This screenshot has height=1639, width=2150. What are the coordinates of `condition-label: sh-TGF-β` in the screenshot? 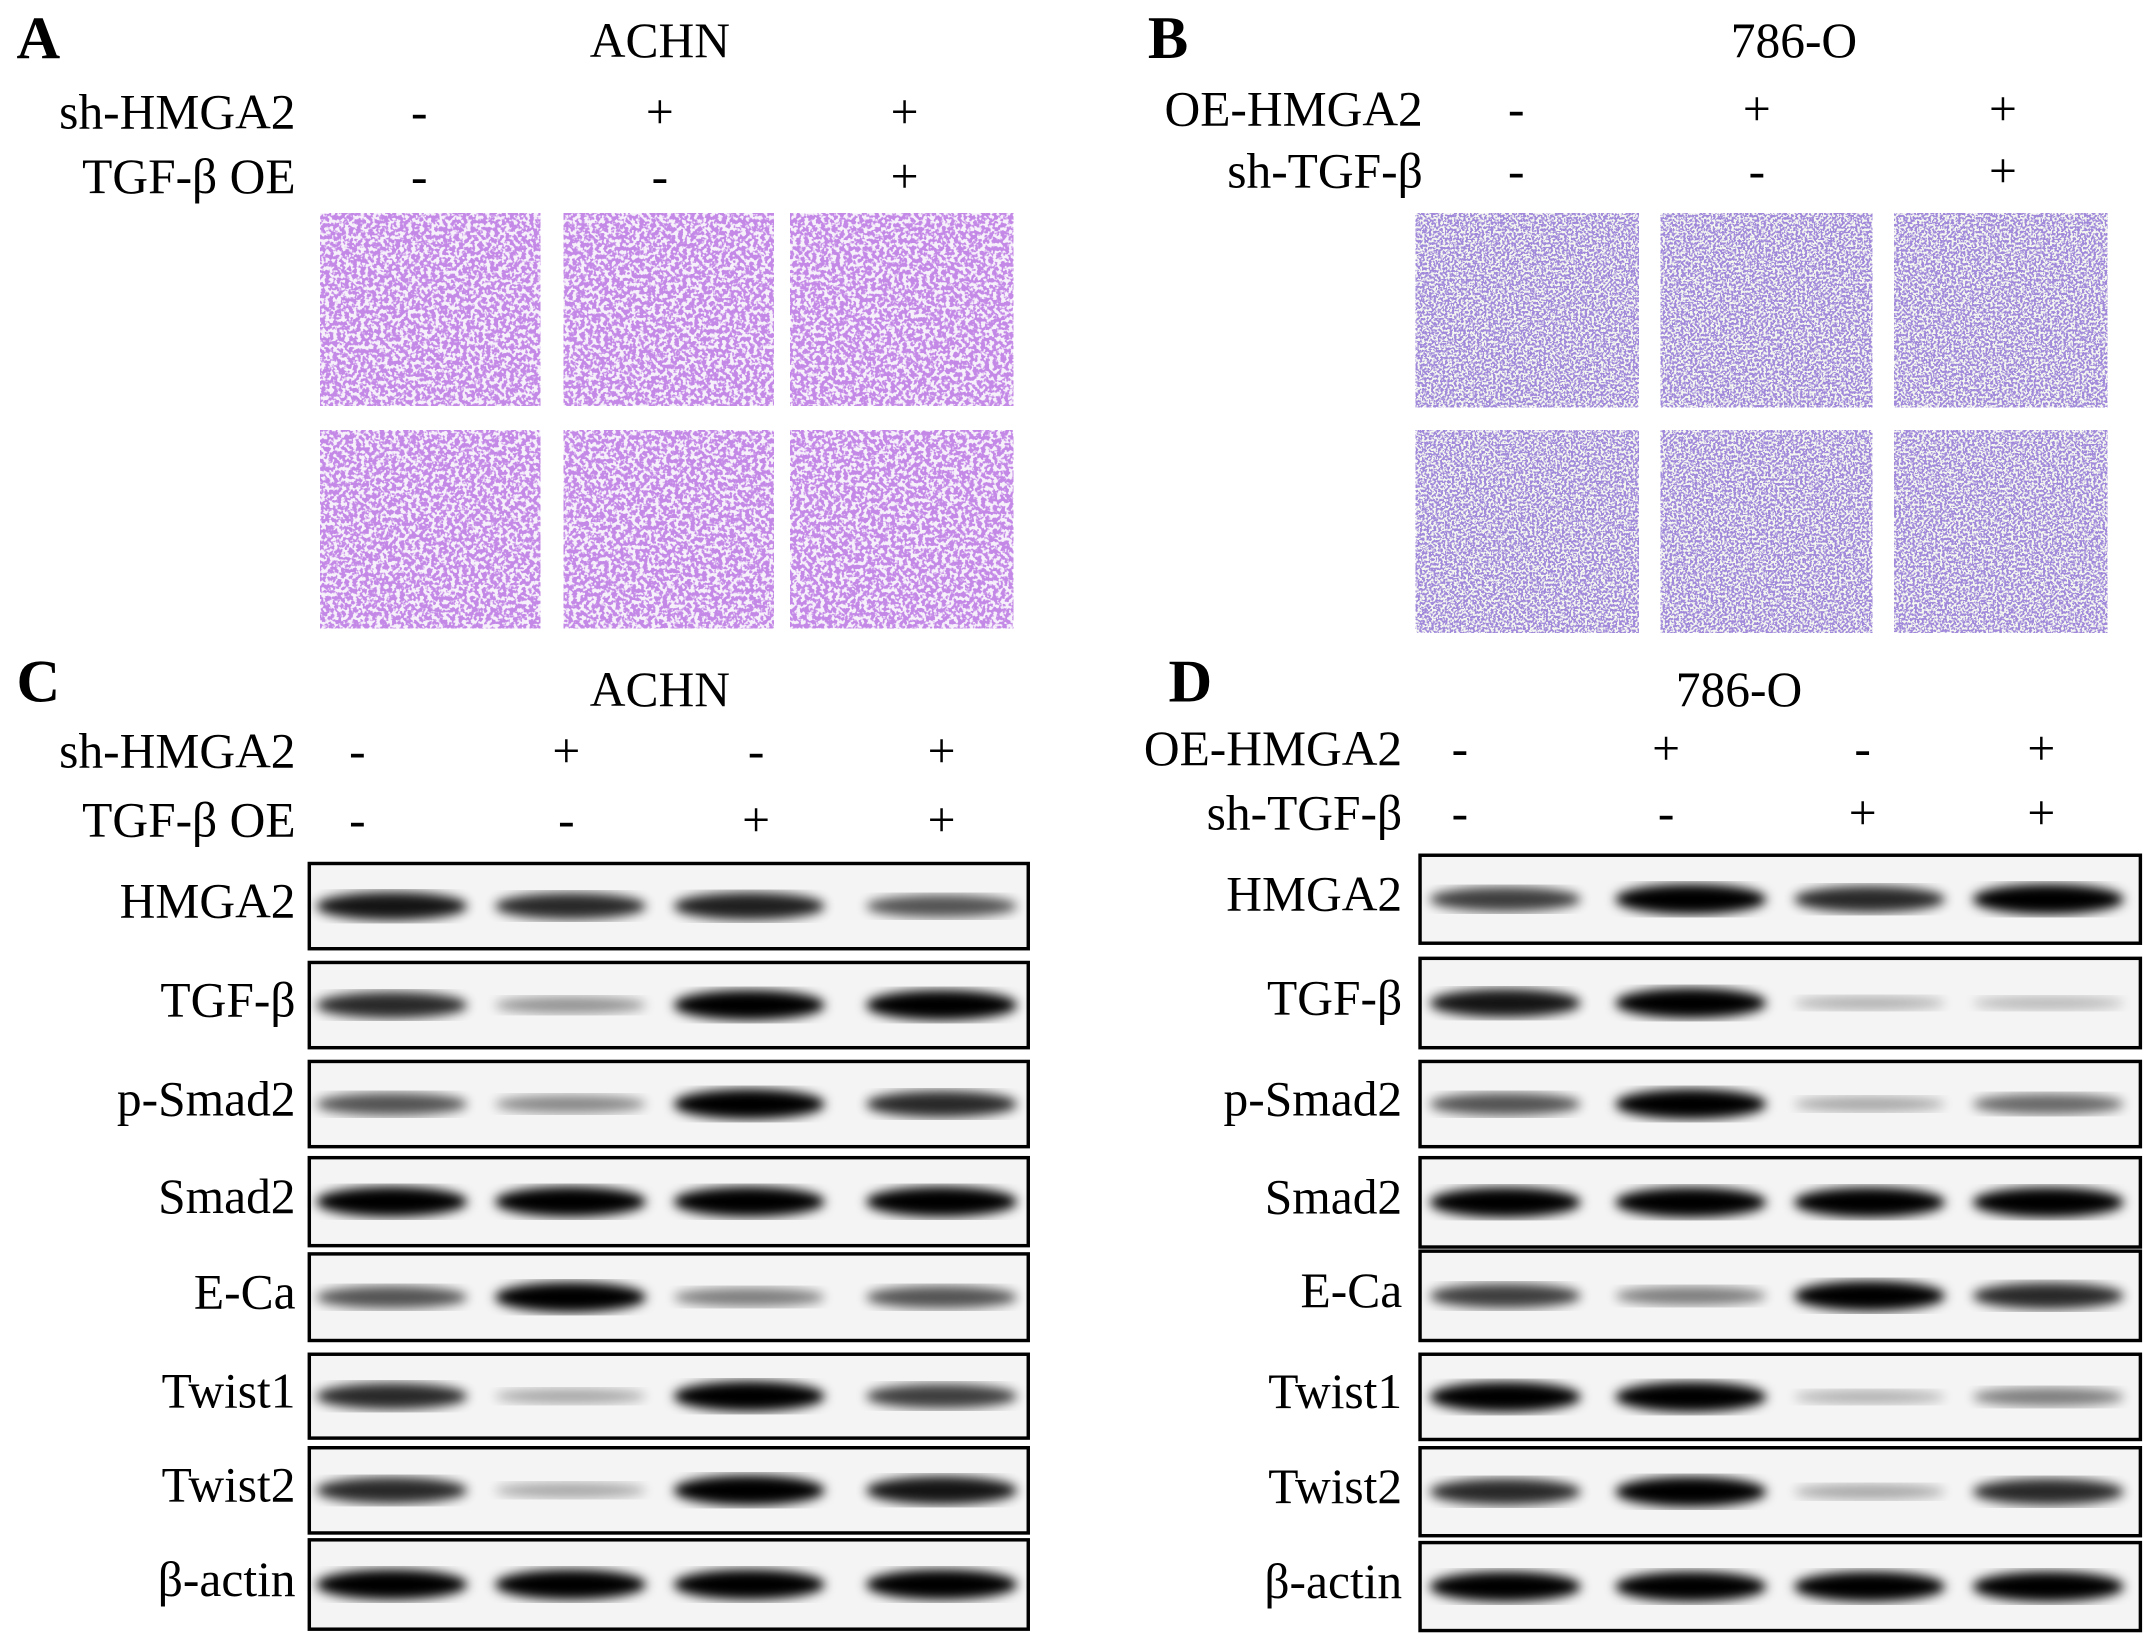 It's located at (1305, 812).